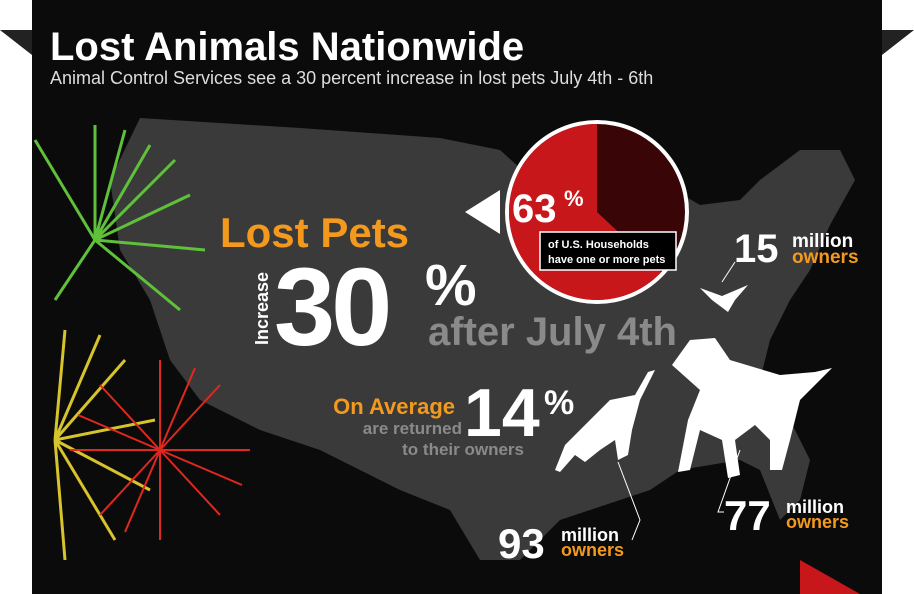  I want to click on lost-pets-heading: Lost Pets, so click(314, 232).